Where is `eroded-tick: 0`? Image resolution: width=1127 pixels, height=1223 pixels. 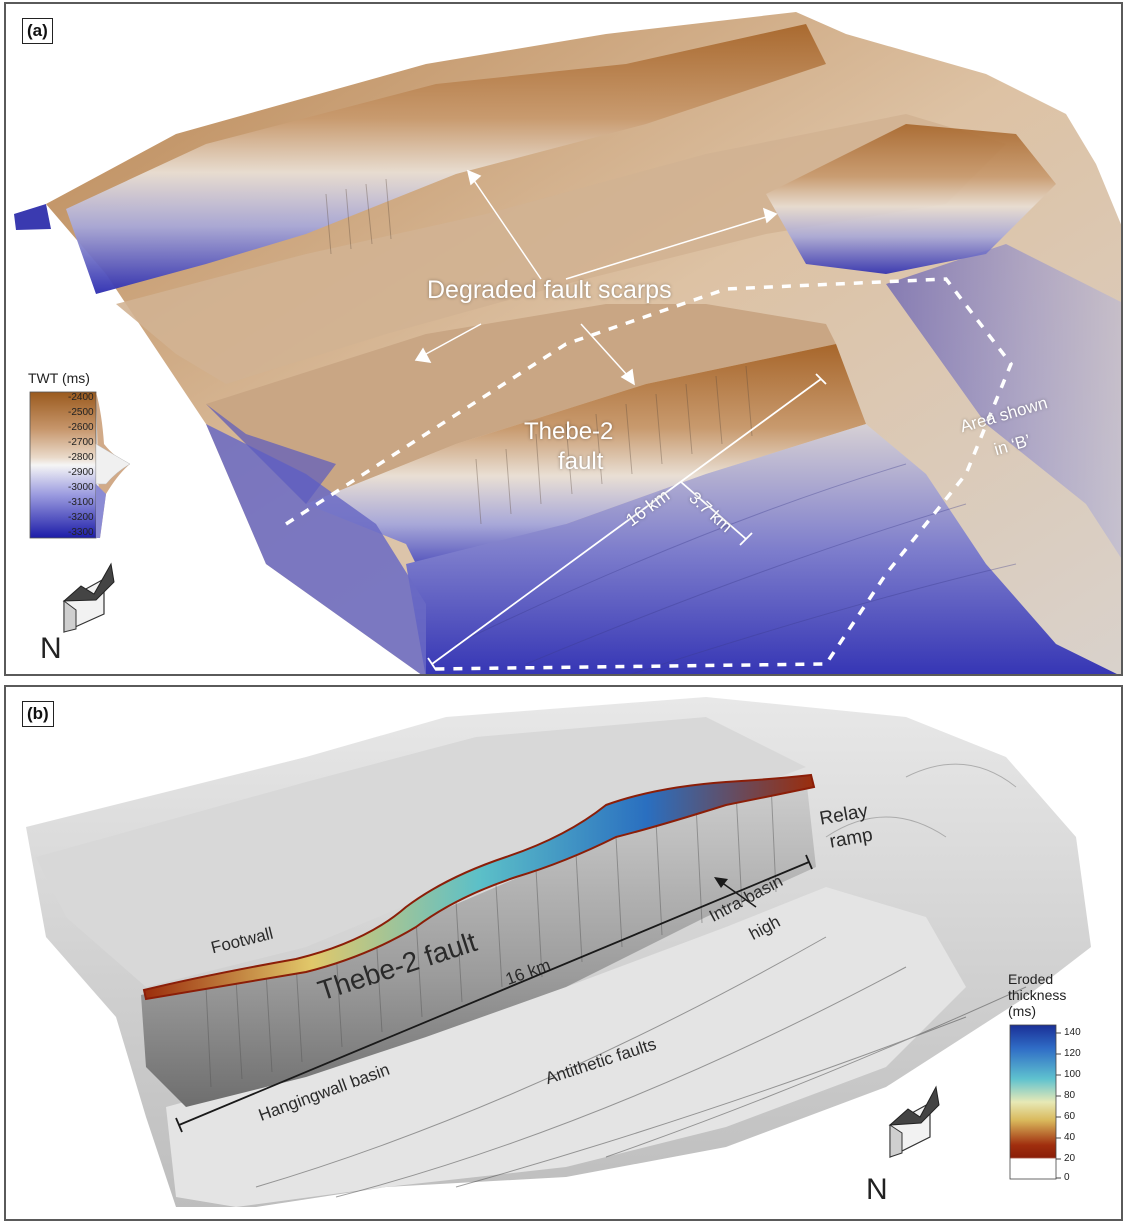
eroded-tick: 0 is located at coordinates (1067, 1177).